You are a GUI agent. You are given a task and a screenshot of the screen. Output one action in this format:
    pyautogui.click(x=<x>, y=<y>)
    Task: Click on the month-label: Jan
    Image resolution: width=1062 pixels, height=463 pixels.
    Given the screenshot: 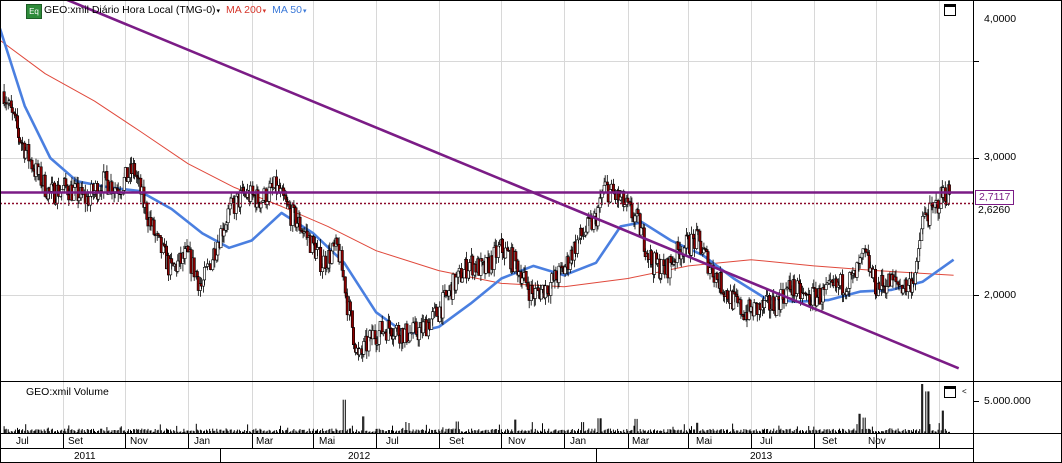 What is the action you would take?
    pyautogui.click(x=202, y=441)
    